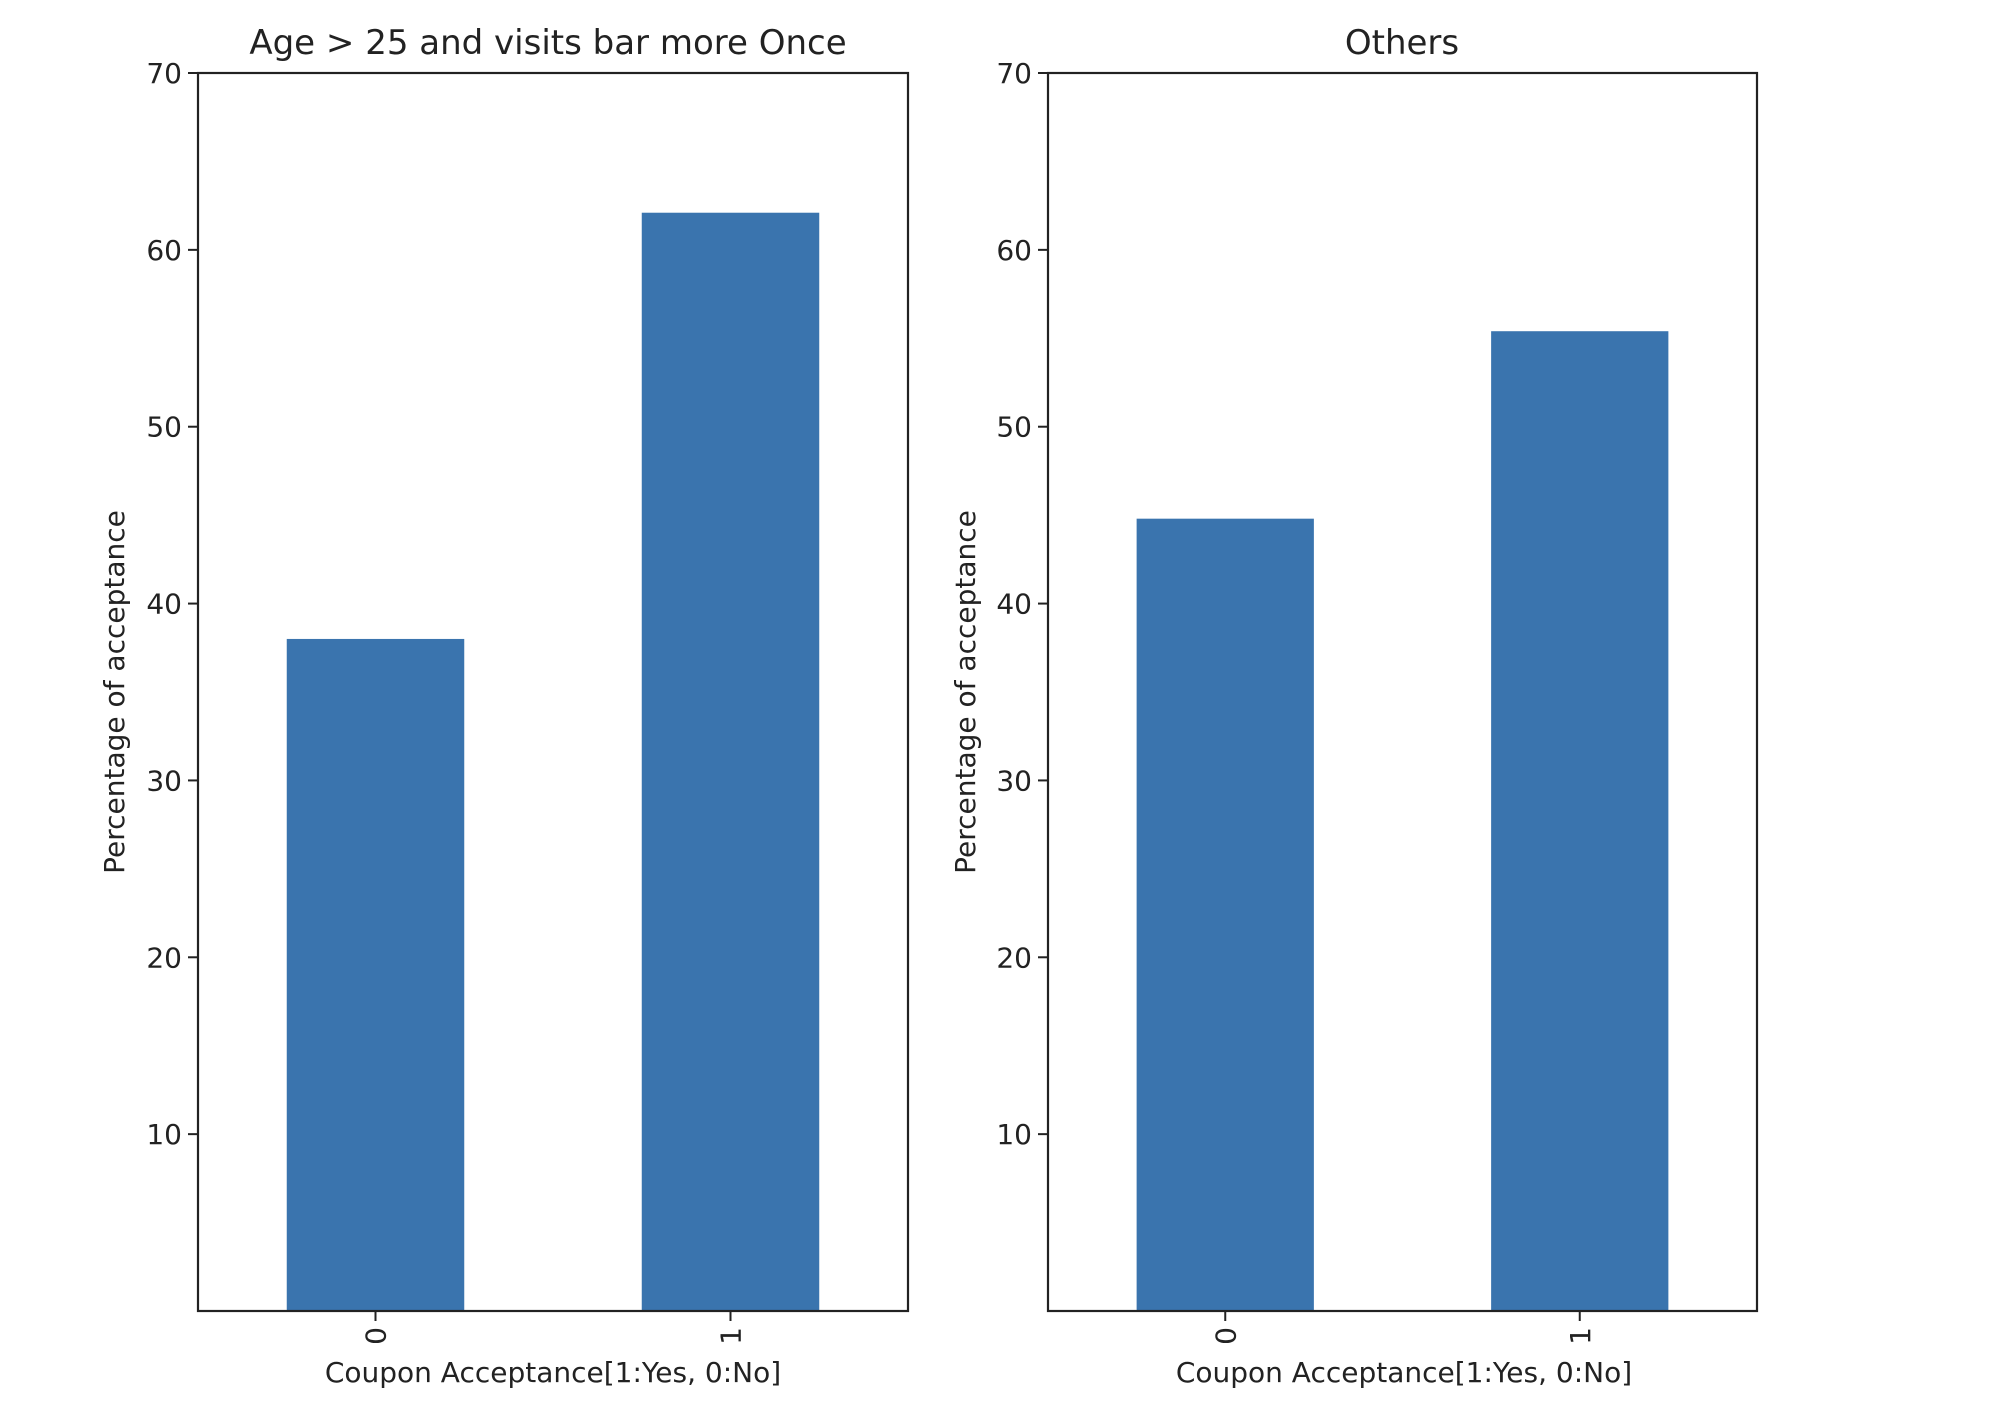 The height and width of the screenshot is (1414, 1994). Describe the element at coordinates (547, 43) in the screenshot. I see `chart-title: Age > 25 and visits bar more Once` at that location.